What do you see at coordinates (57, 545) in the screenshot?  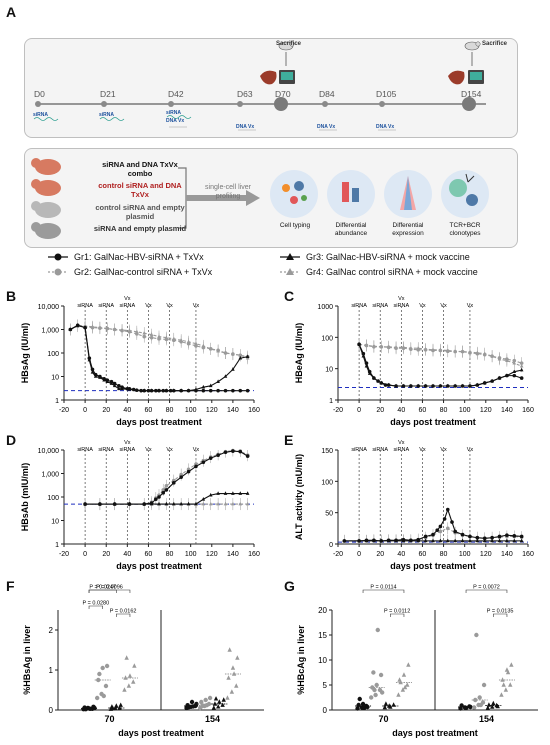 I see `y-tick-label: 1` at bounding box center [57, 545].